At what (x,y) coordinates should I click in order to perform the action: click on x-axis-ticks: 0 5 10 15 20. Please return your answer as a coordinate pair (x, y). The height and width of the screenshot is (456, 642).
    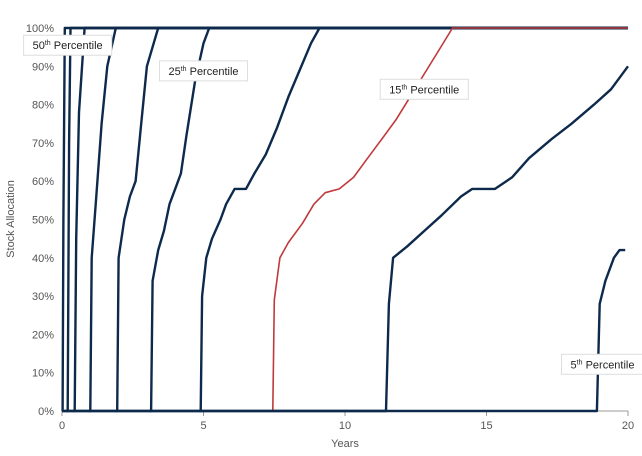
    Looking at the image, I should click on (346, 421).